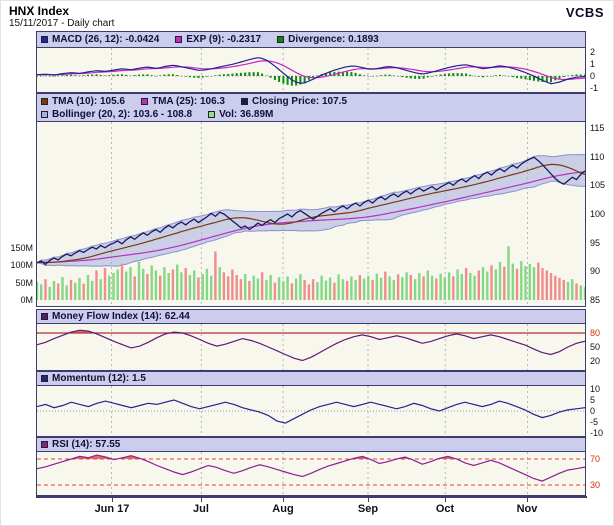 Image resolution: width=614 pixels, height=526 pixels. Describe the element at coordinates (218, 39) in the screenshot. I see `legend-item: EXP (9): -0.2317` at that location.